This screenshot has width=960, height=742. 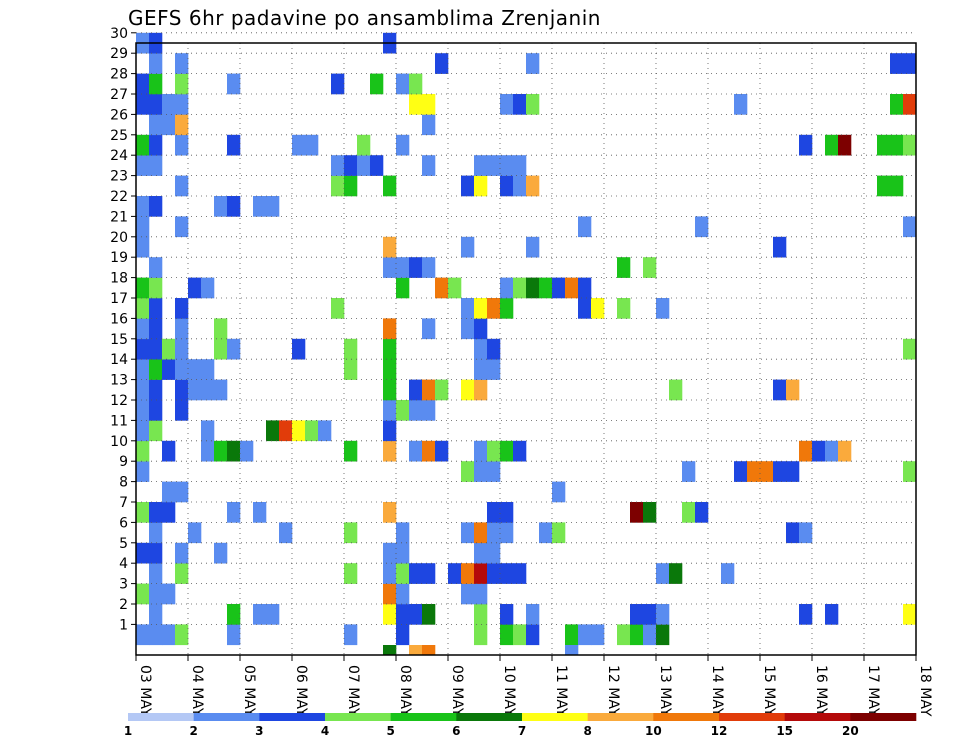 What do you see at coordinates (119, 34) in the screenshot?
I see `y-tick-label: 30` at bounding box center [119, 34].